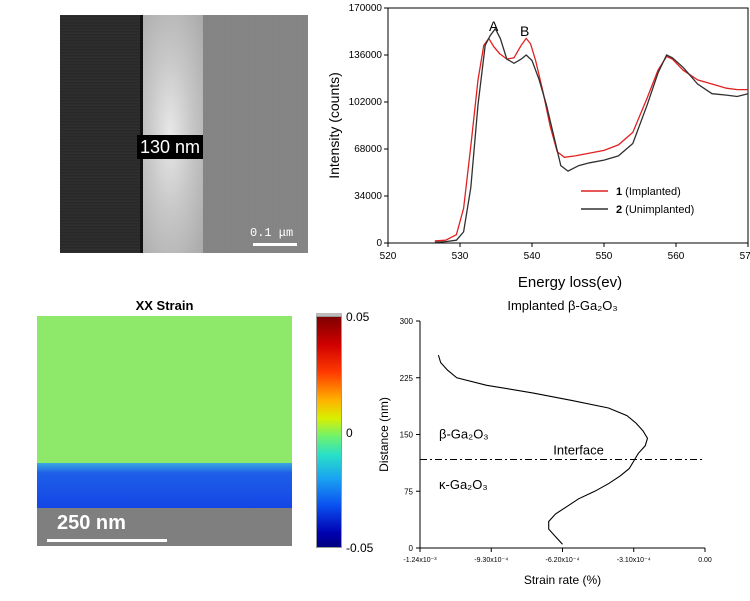  Describe the element at coordinates (164, 305) in the screenshot. I see `strain-map-title: XX Strain` at that location.